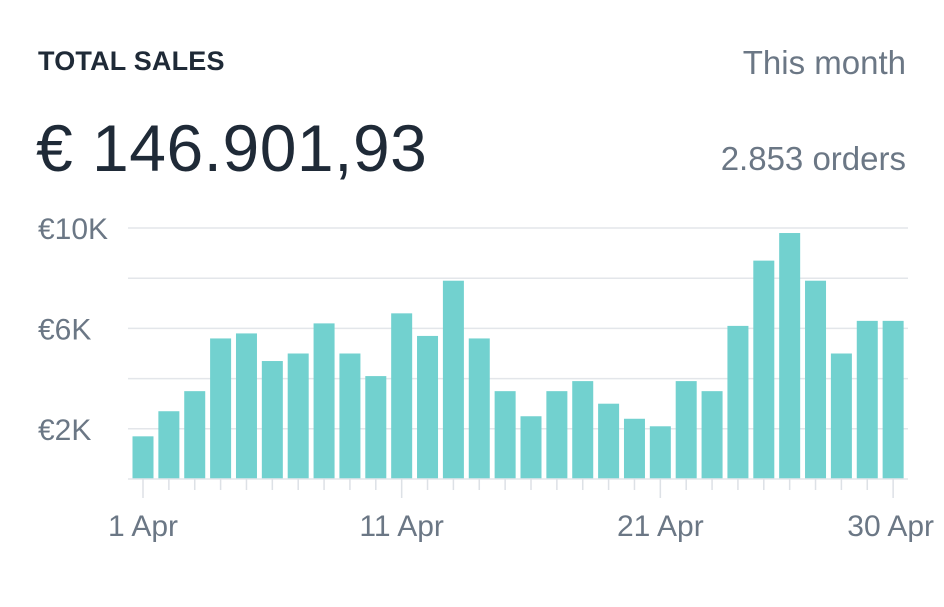  What do you see at coordinates (64, 329) in the screenshot?
I see `y-tick-label: €6K` at bounding box center [64, 329].